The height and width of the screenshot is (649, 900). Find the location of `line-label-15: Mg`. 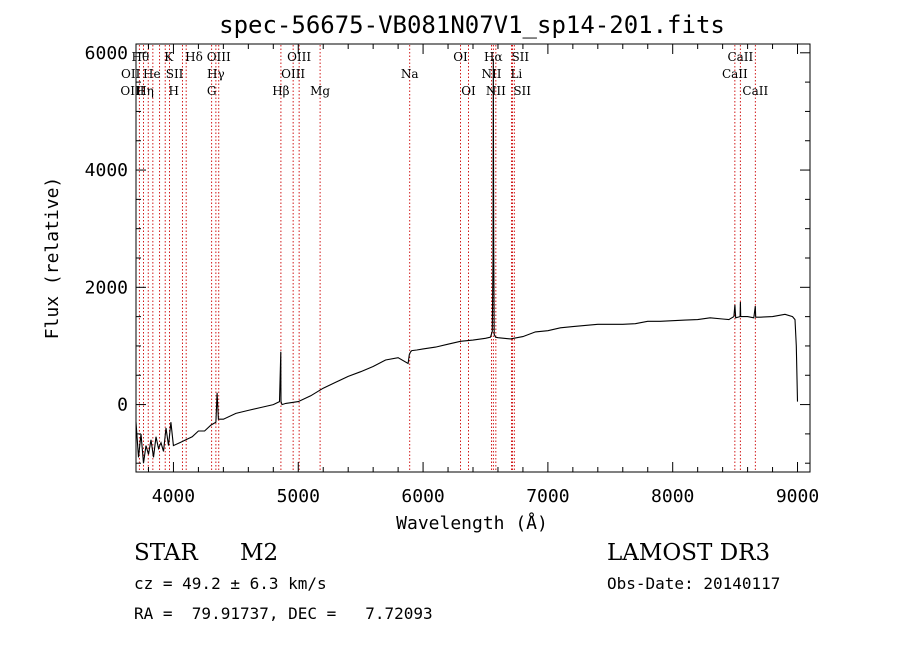

line-label-15: Mg is located at coordinates (320, 91).